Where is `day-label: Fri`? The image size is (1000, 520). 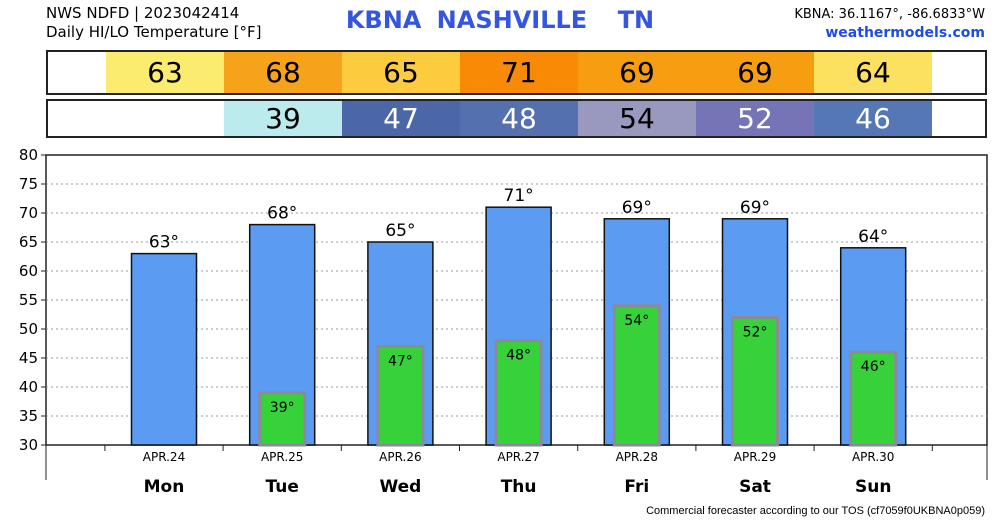 day-label: Fri is located at coordinates (636, 487).